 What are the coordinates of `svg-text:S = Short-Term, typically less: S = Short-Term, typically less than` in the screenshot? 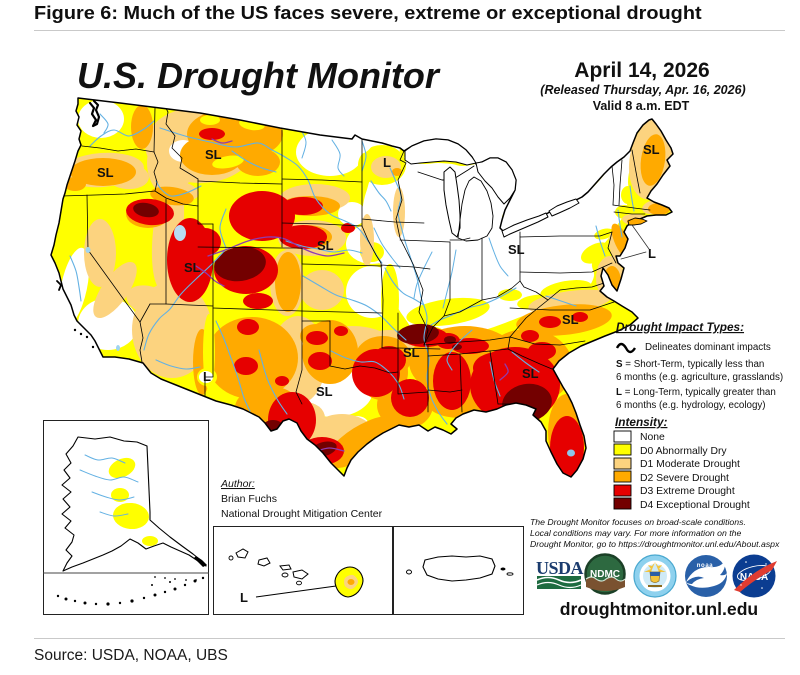 It's located at (690, 364).